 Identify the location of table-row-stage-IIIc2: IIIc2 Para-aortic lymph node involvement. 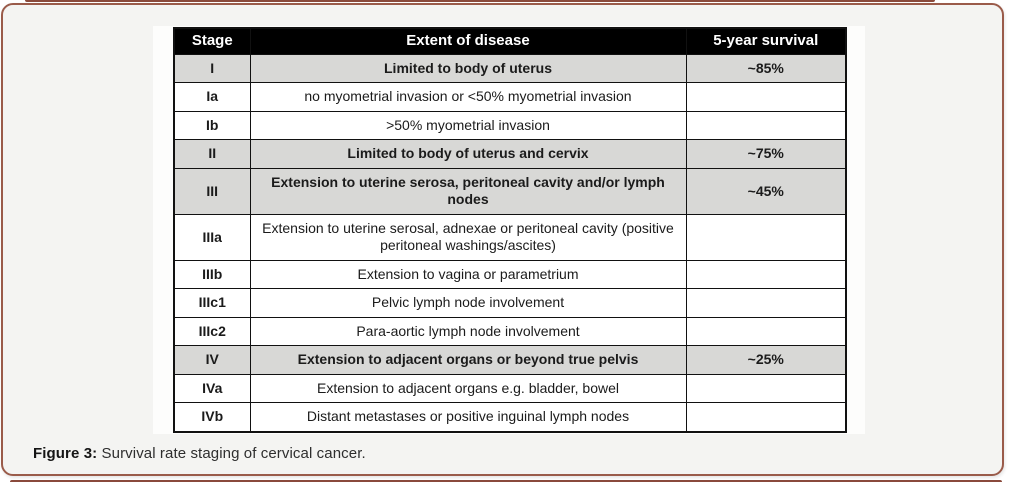
(510, 331).